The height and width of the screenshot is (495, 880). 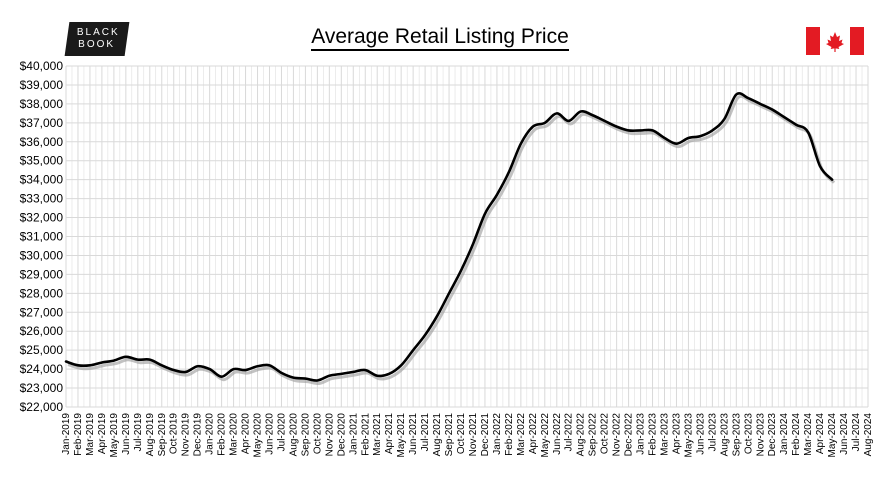 I want to click on x-tick-label: Aug-2019, so click(x=150, y=435).